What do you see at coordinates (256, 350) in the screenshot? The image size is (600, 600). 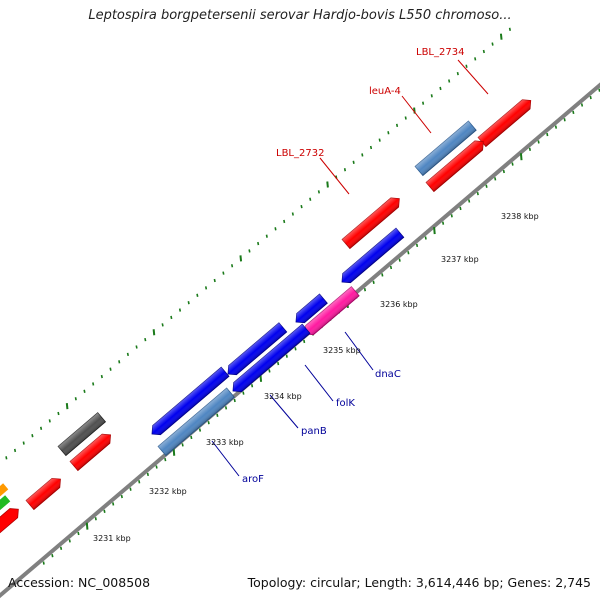 I see `gene-blue-a` at bounding box center [256, 350].